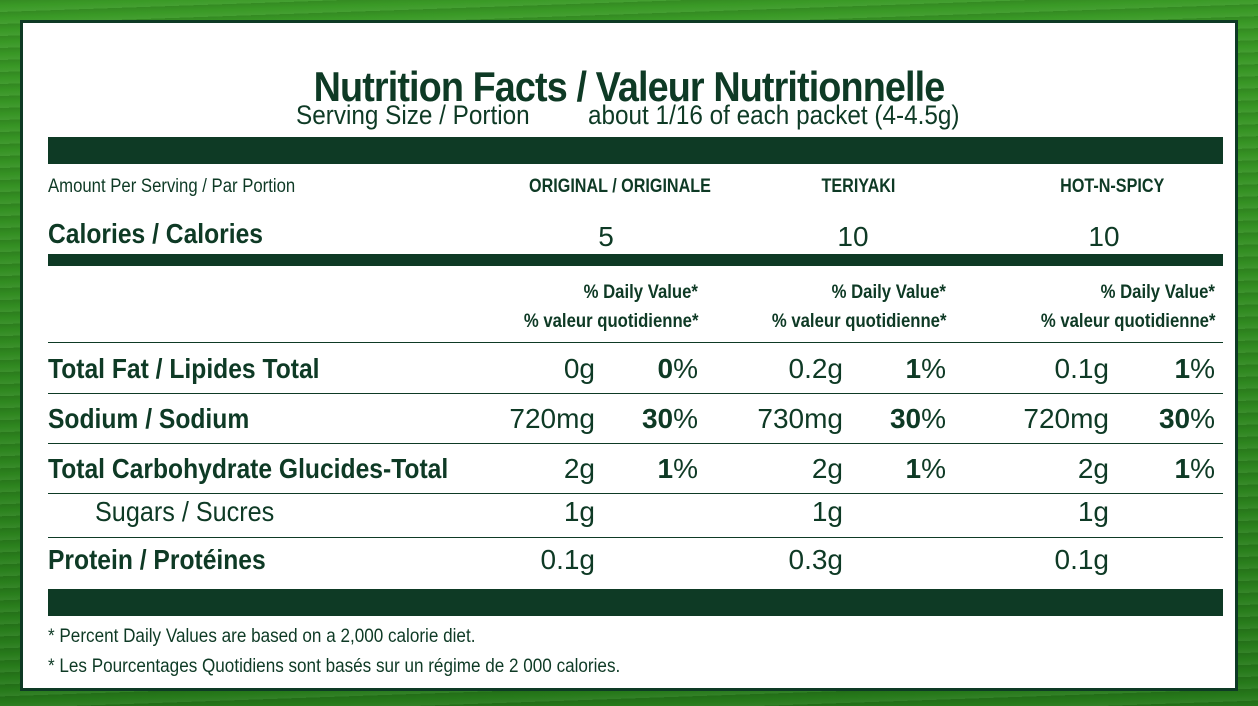 The image size is (1258, 706). I want to click on daily-value-header-3-fr: % valeur quotidienne*, so click(1127, 321).